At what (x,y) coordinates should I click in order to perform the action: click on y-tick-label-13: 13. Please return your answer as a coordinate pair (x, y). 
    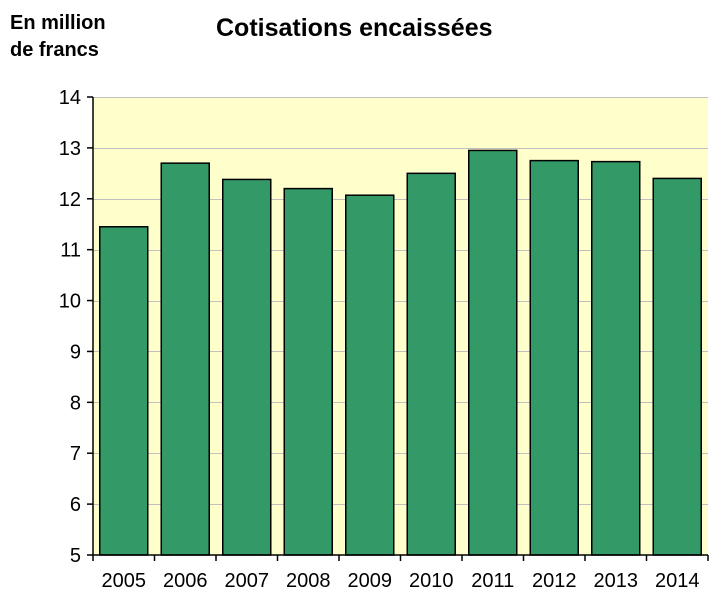
    Looking at the image, I should click on (70, 149).